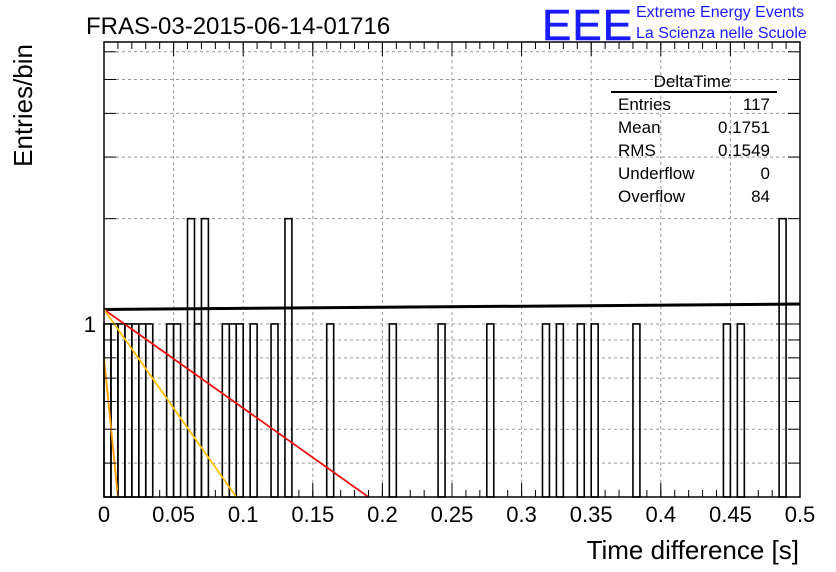 This screenshot has width=836, height=572. Describe the element at coordinates (104, 514) in the screenshot. I see `x-tick-label: 0` at that location.